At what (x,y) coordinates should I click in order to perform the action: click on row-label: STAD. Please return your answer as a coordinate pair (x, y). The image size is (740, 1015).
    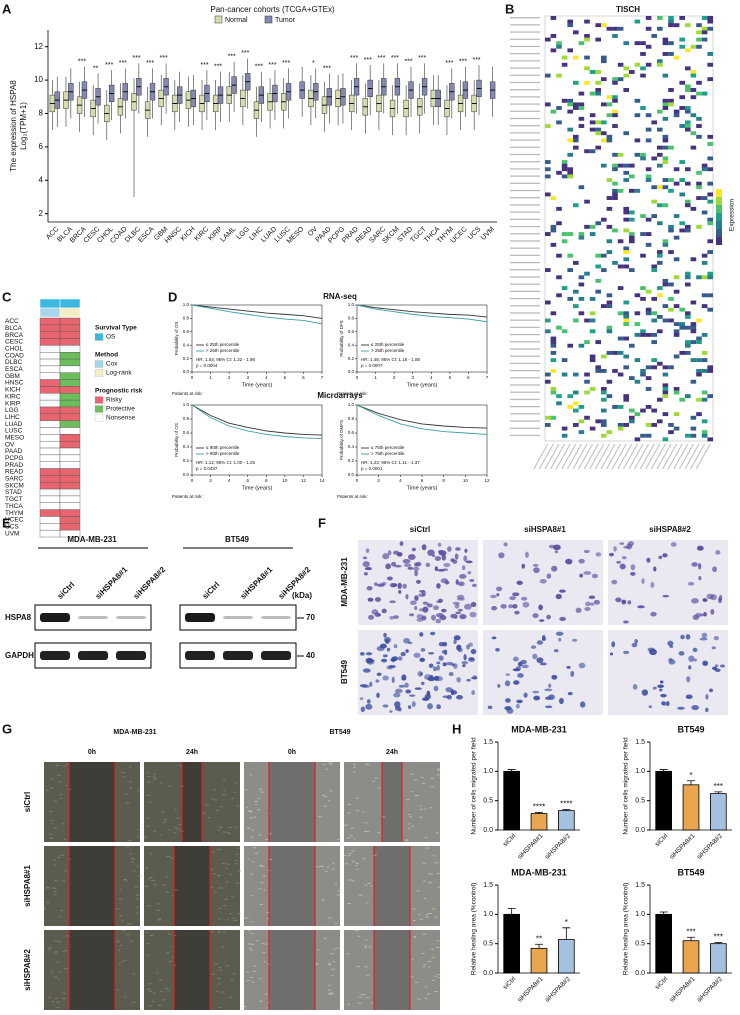
    Looking at the image, I should click on (13, 492).